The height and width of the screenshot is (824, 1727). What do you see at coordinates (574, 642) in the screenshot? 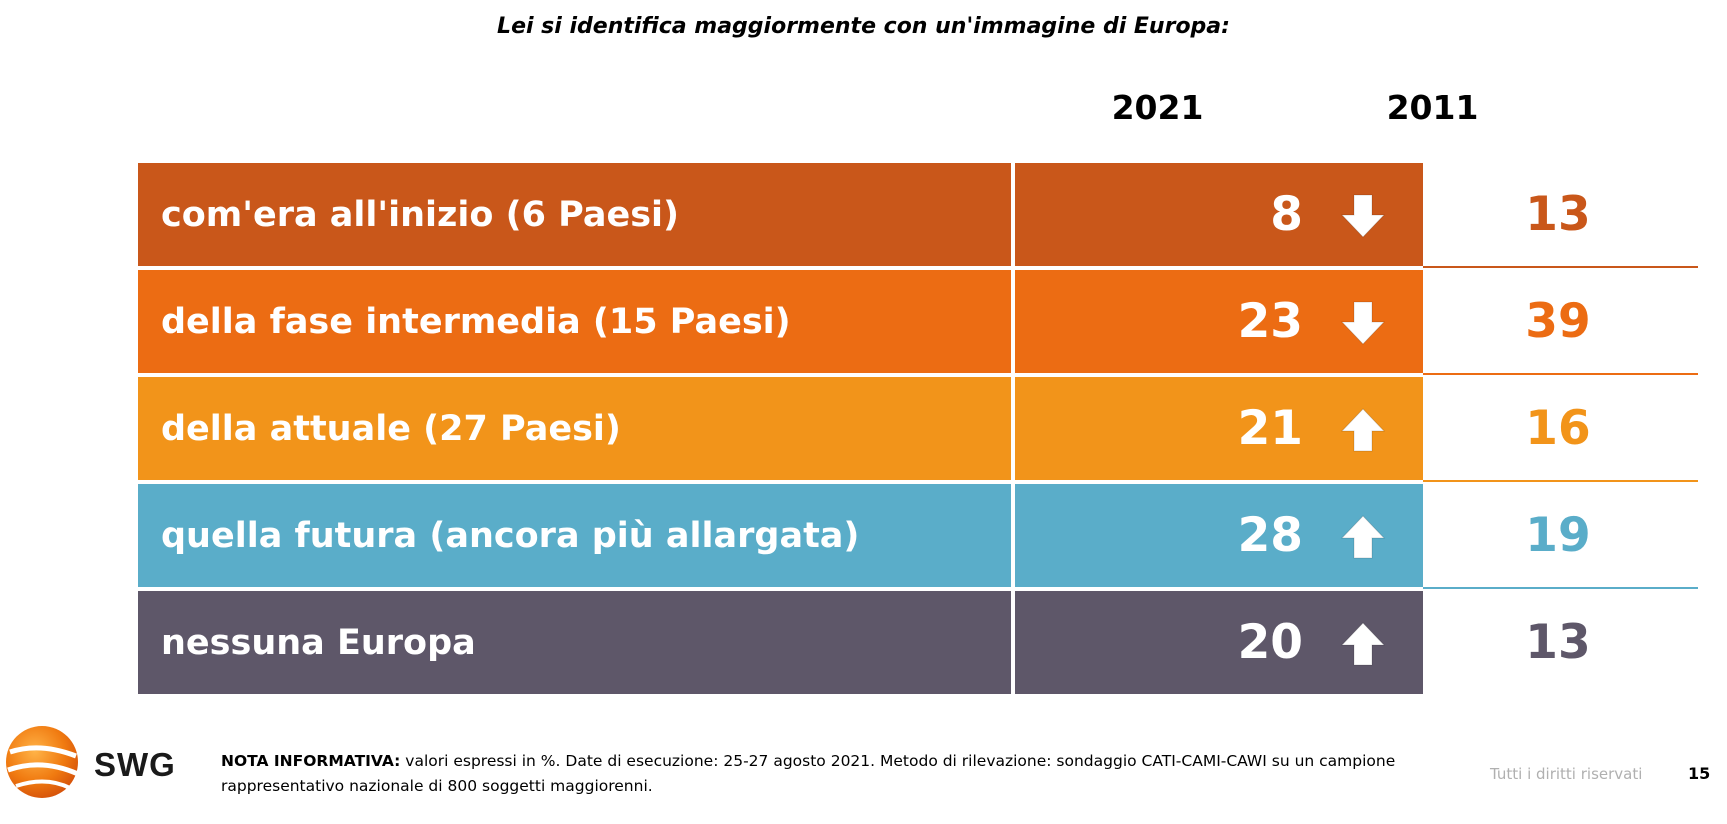
I see `row-label: nessuna Europa` at bounding box center [574, 642].